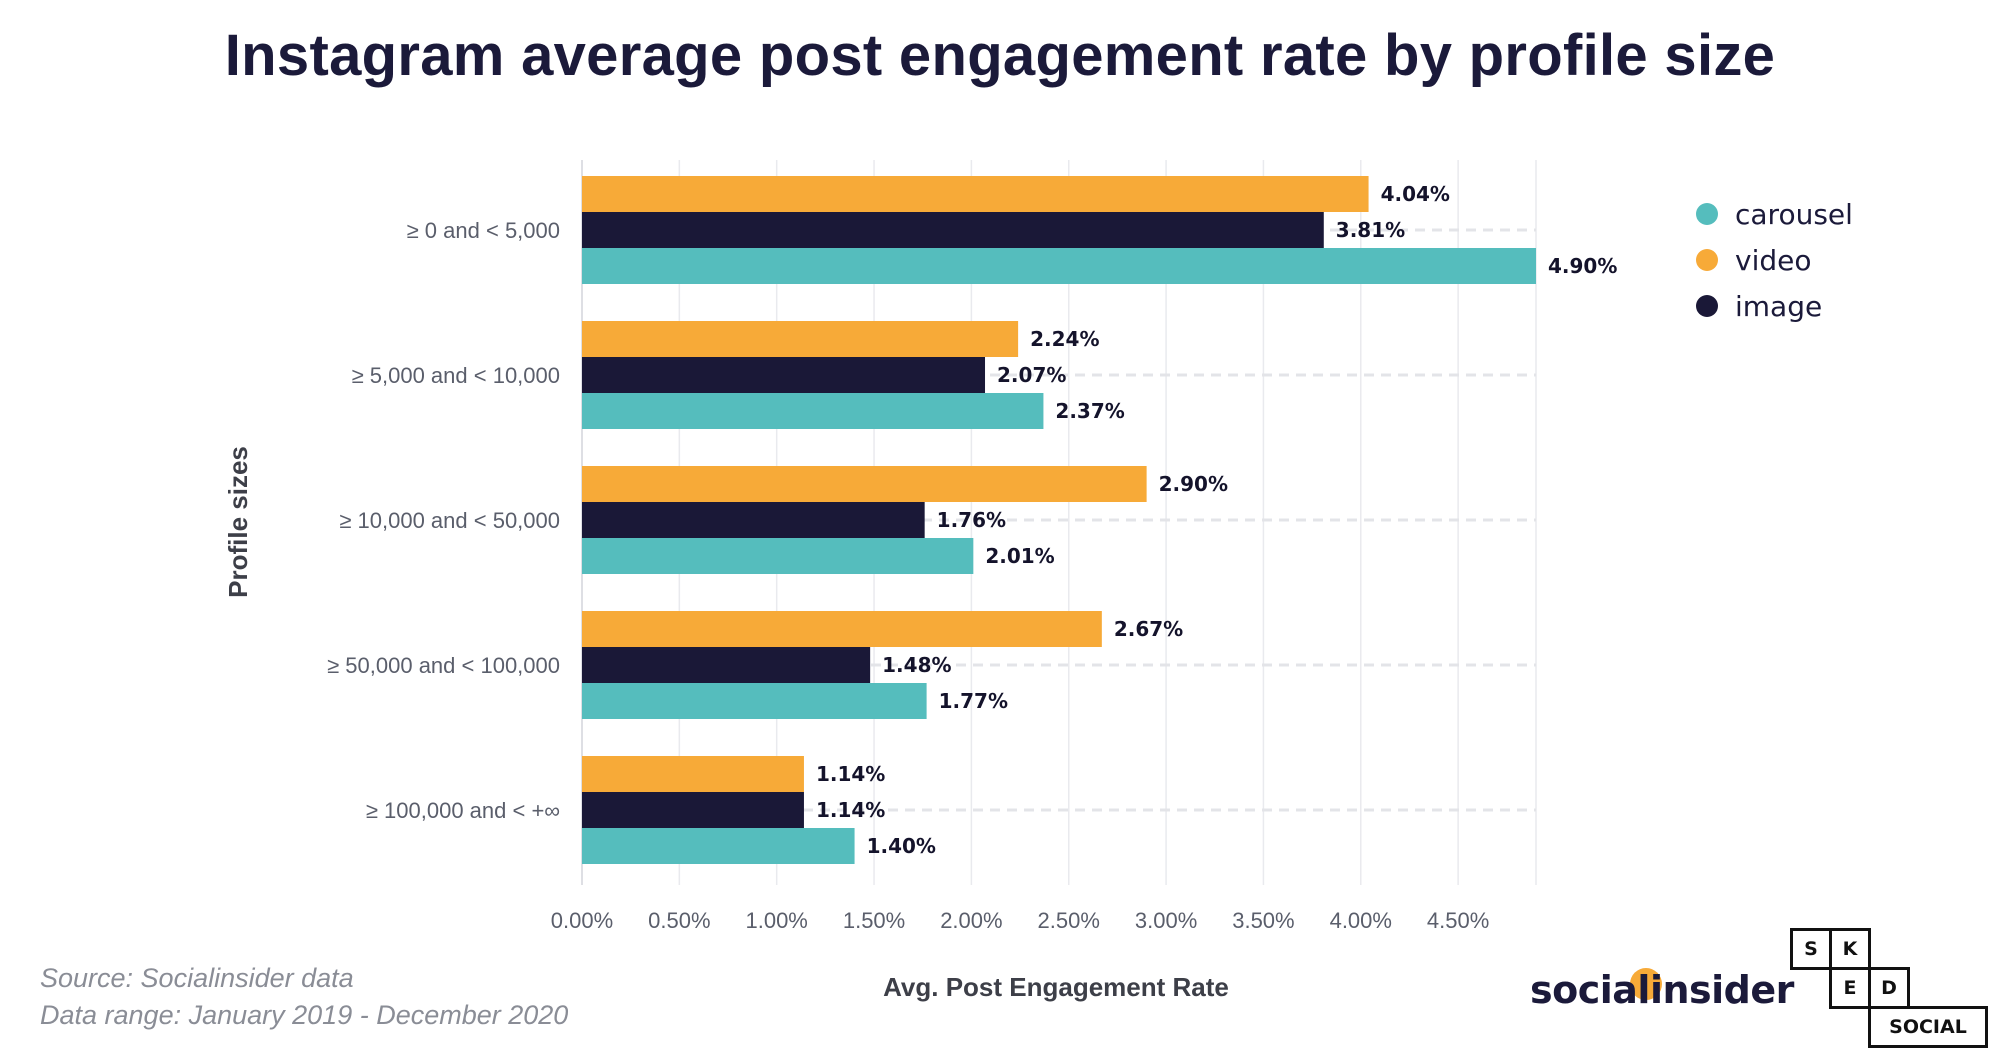 The width and height of the screenshot is (2000, 1048). Describe the element at coordinates (197, 978) in the screenshot. I see `source-line: Source: Socialinsider data` at that location.